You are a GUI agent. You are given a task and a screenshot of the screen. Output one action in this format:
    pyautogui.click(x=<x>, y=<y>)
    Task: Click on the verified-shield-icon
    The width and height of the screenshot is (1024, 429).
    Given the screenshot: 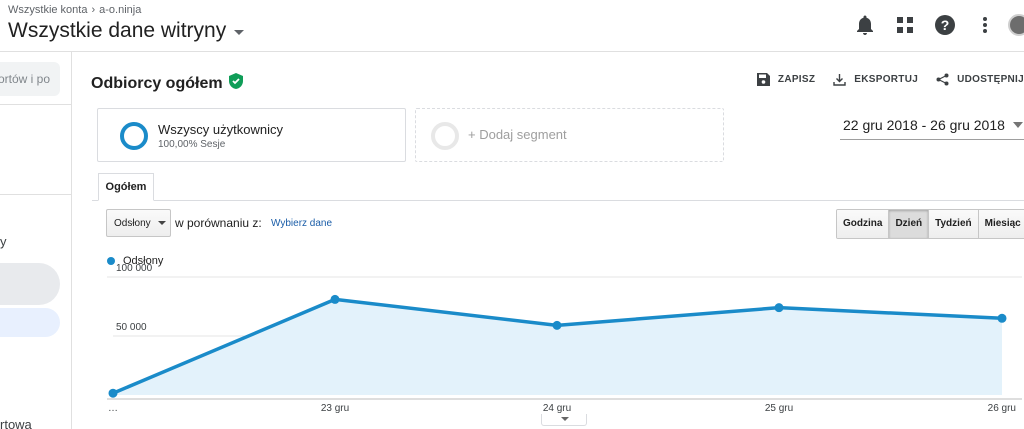 What is the action you would take?
    pyautogui.click(x=235, y=83)
    